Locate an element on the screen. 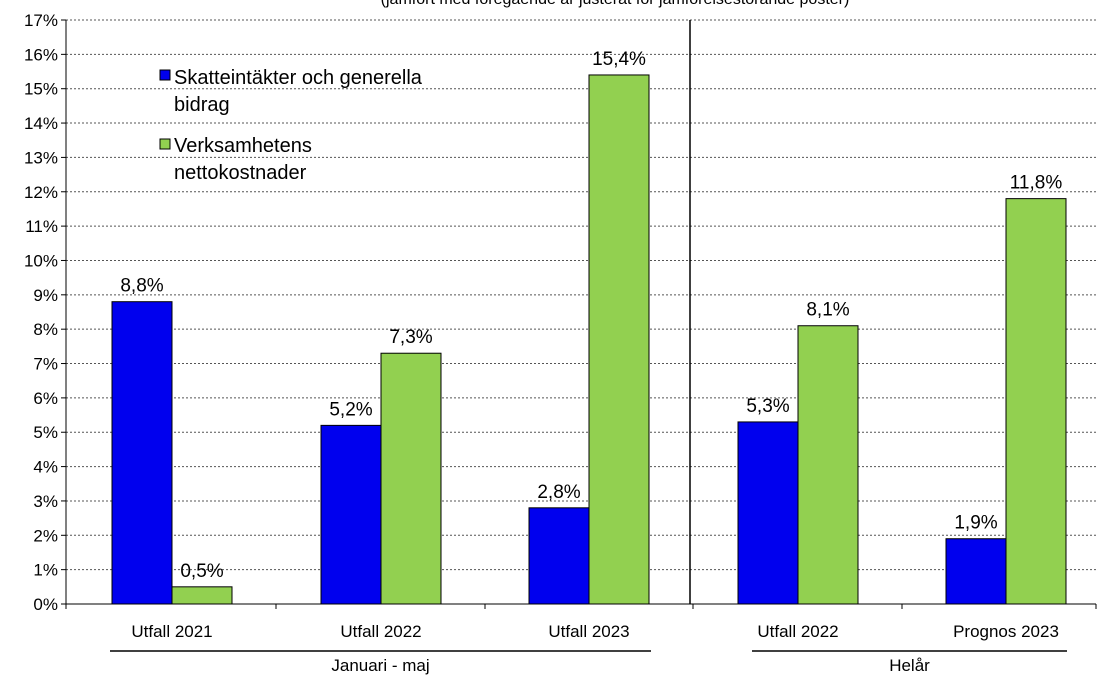 Image resolution: width=1099 pixels, height=675 pixels. y-tick-label: 3% is located at coordinates (45, 501).